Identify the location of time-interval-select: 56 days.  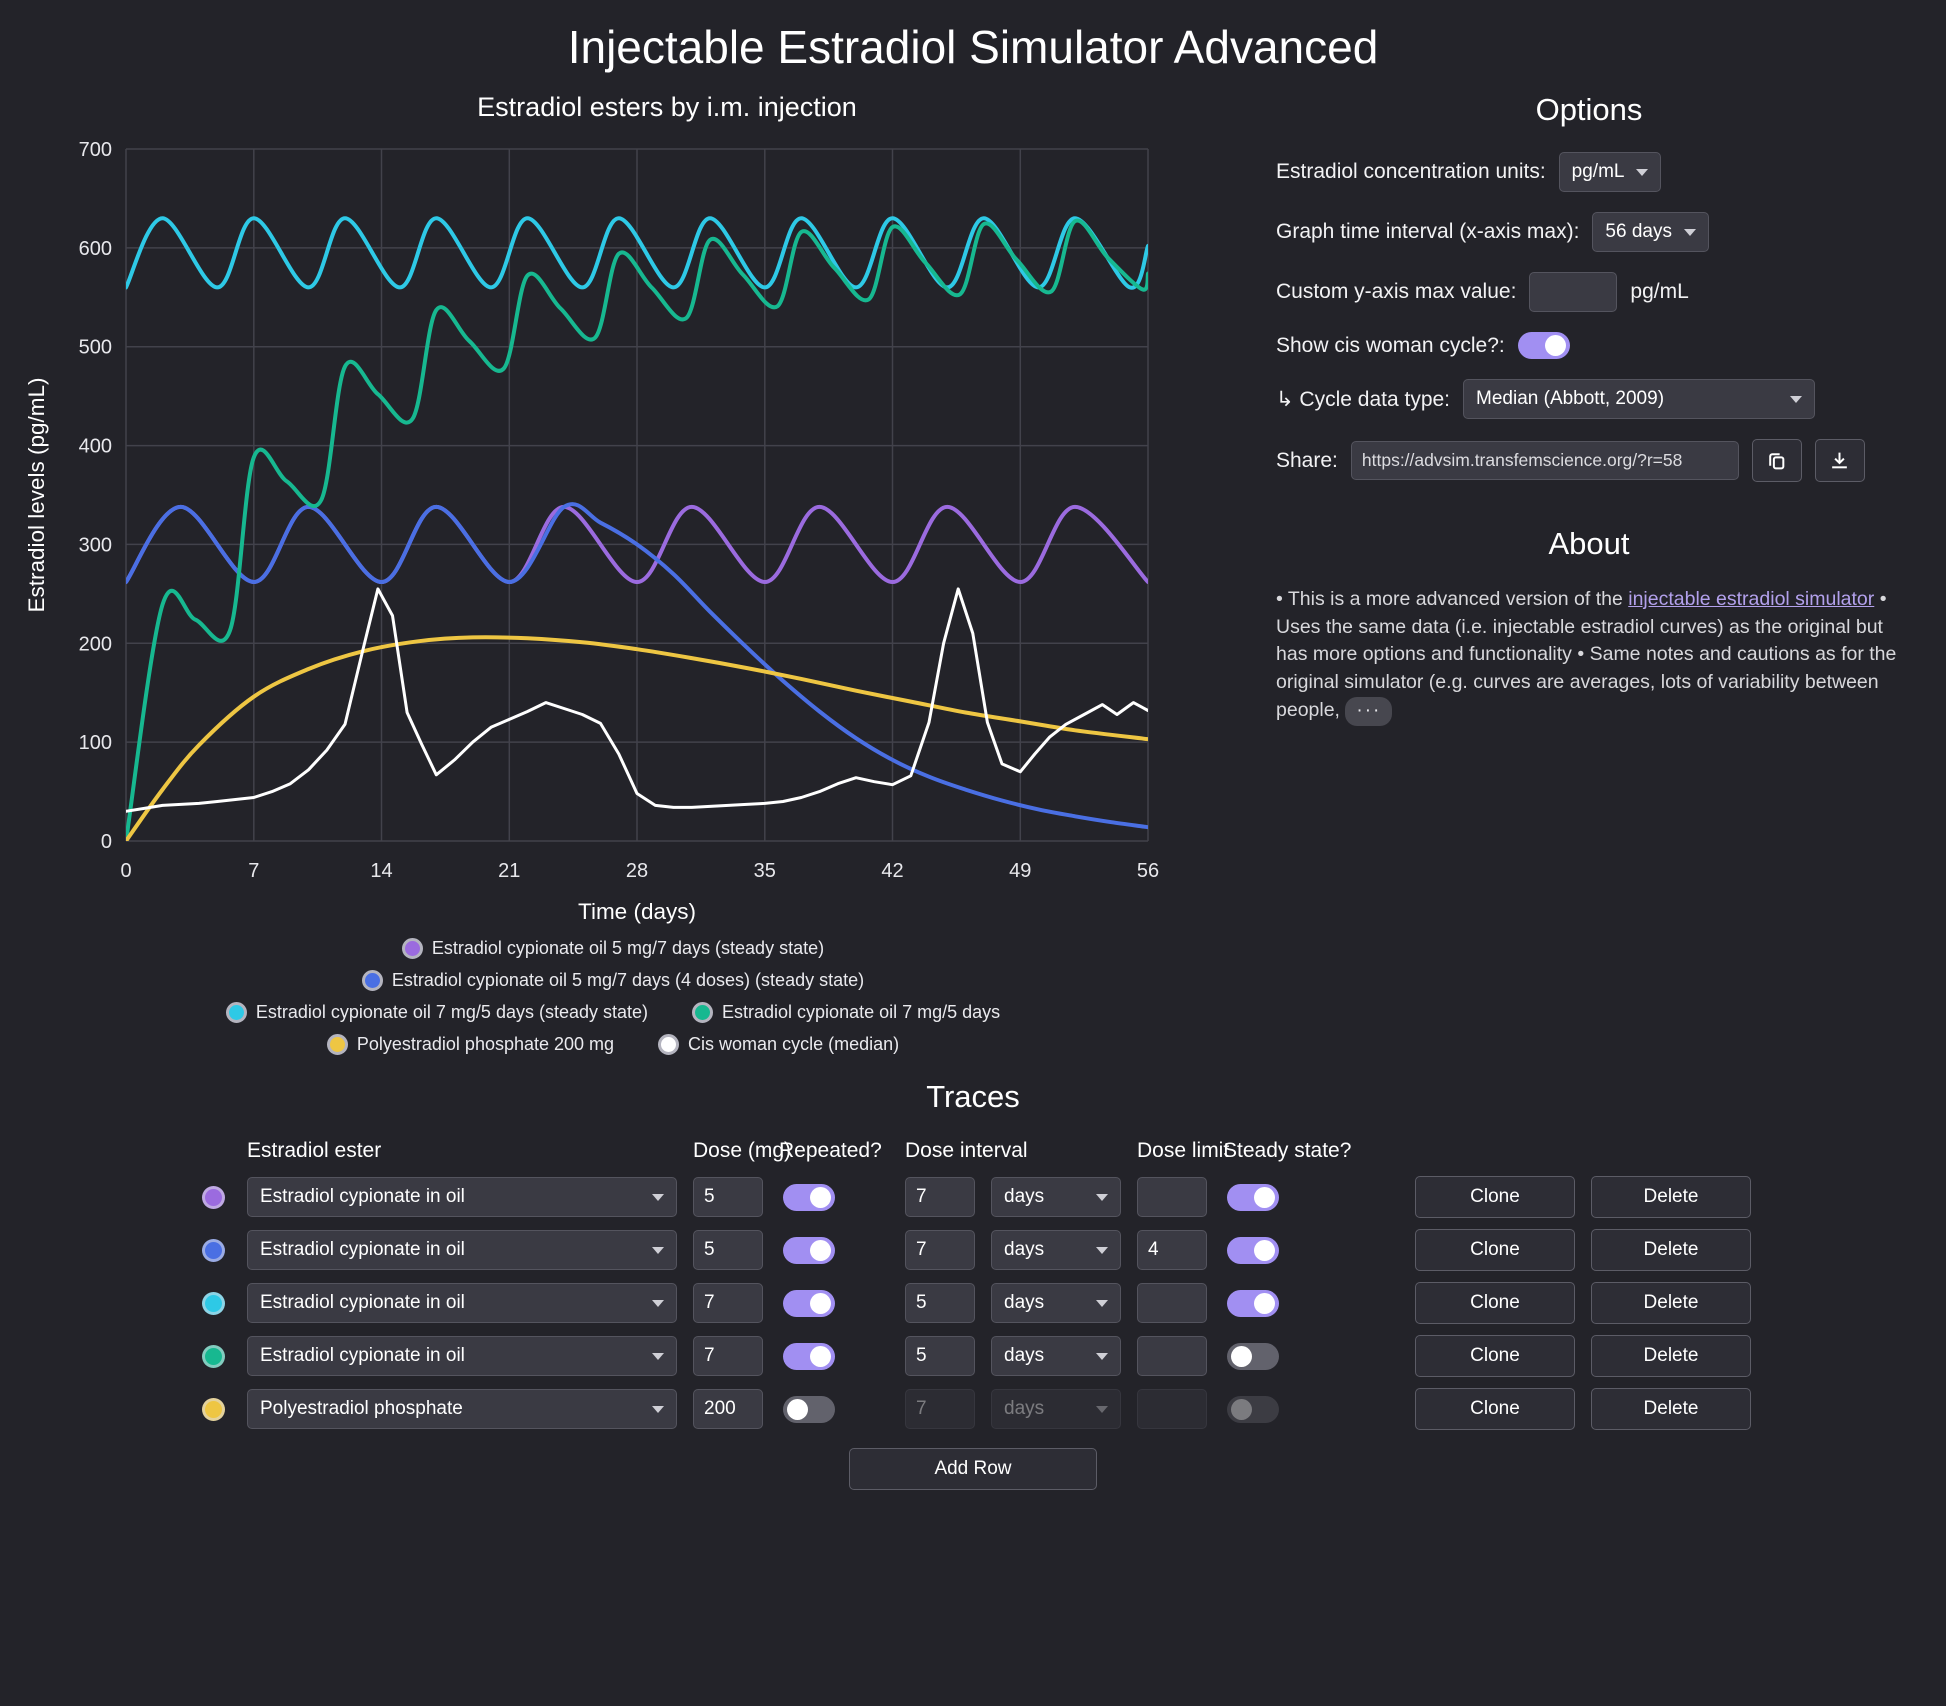
(1650, 232).